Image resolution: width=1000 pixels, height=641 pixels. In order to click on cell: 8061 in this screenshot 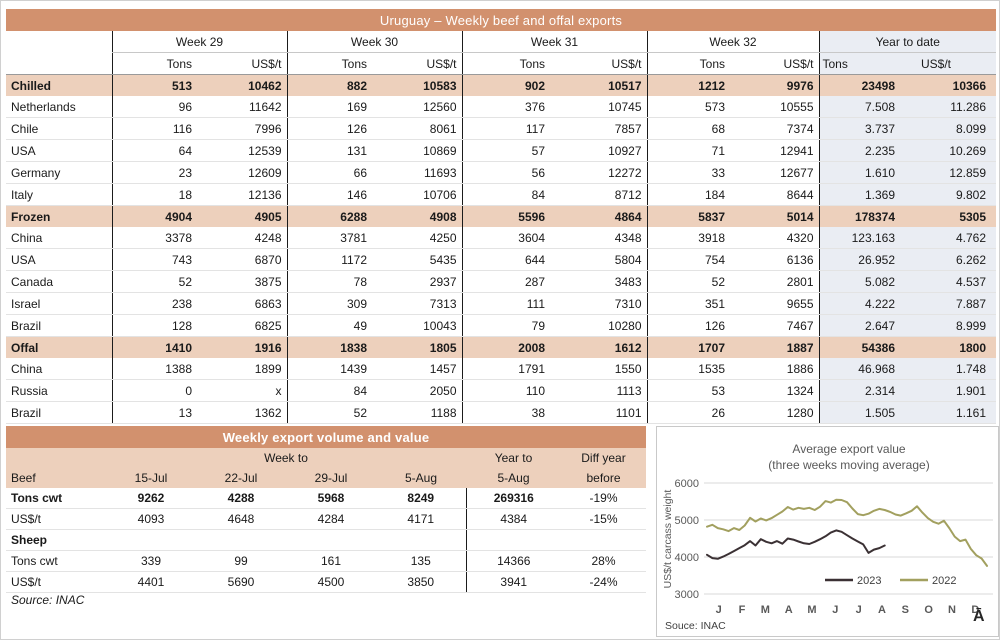, I will do `click(425, 128)`.